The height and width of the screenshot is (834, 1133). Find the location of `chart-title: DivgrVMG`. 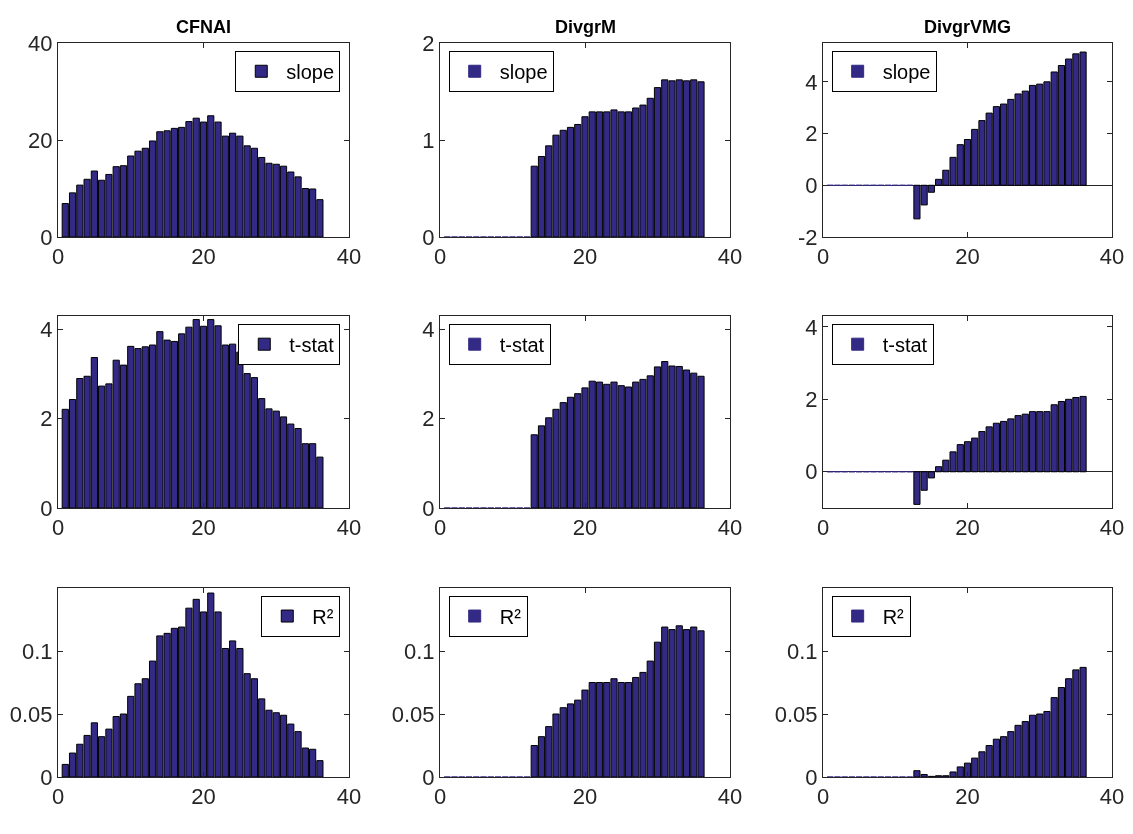

chart-title: DivgrVMG is located at coordinates (968, 27).